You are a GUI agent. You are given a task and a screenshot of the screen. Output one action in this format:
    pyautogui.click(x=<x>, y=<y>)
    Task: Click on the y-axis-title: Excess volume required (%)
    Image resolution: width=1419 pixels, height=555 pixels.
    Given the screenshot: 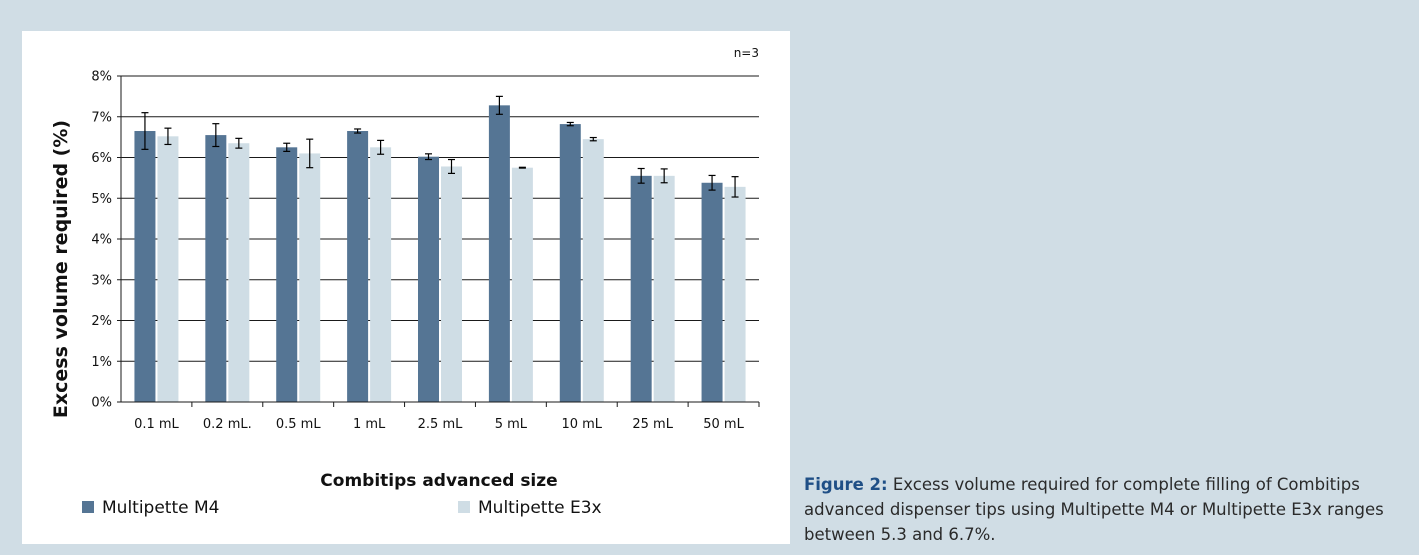 What is the action you would take?
    pyautogui.click(x=61, y=269)
    